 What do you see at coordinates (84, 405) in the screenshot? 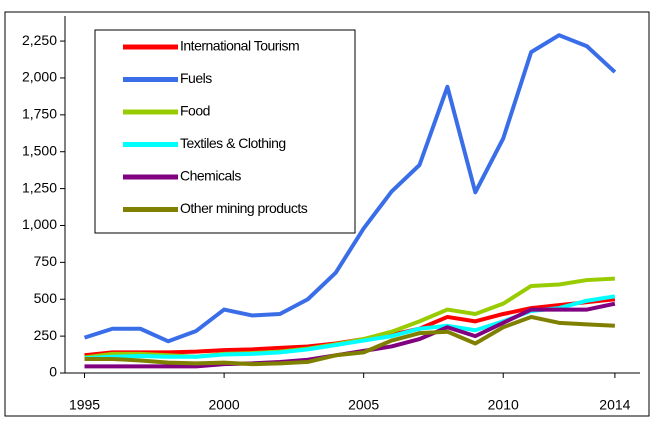
I see `x-tick-label: 1995` at bounding box center [84, 405].